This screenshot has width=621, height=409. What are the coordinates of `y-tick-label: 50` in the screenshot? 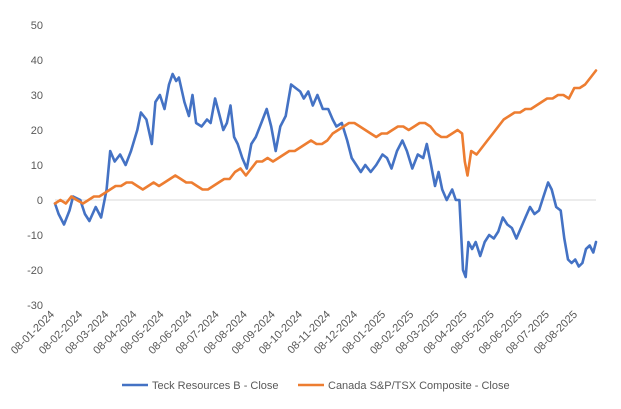 It's located at (37, 26).